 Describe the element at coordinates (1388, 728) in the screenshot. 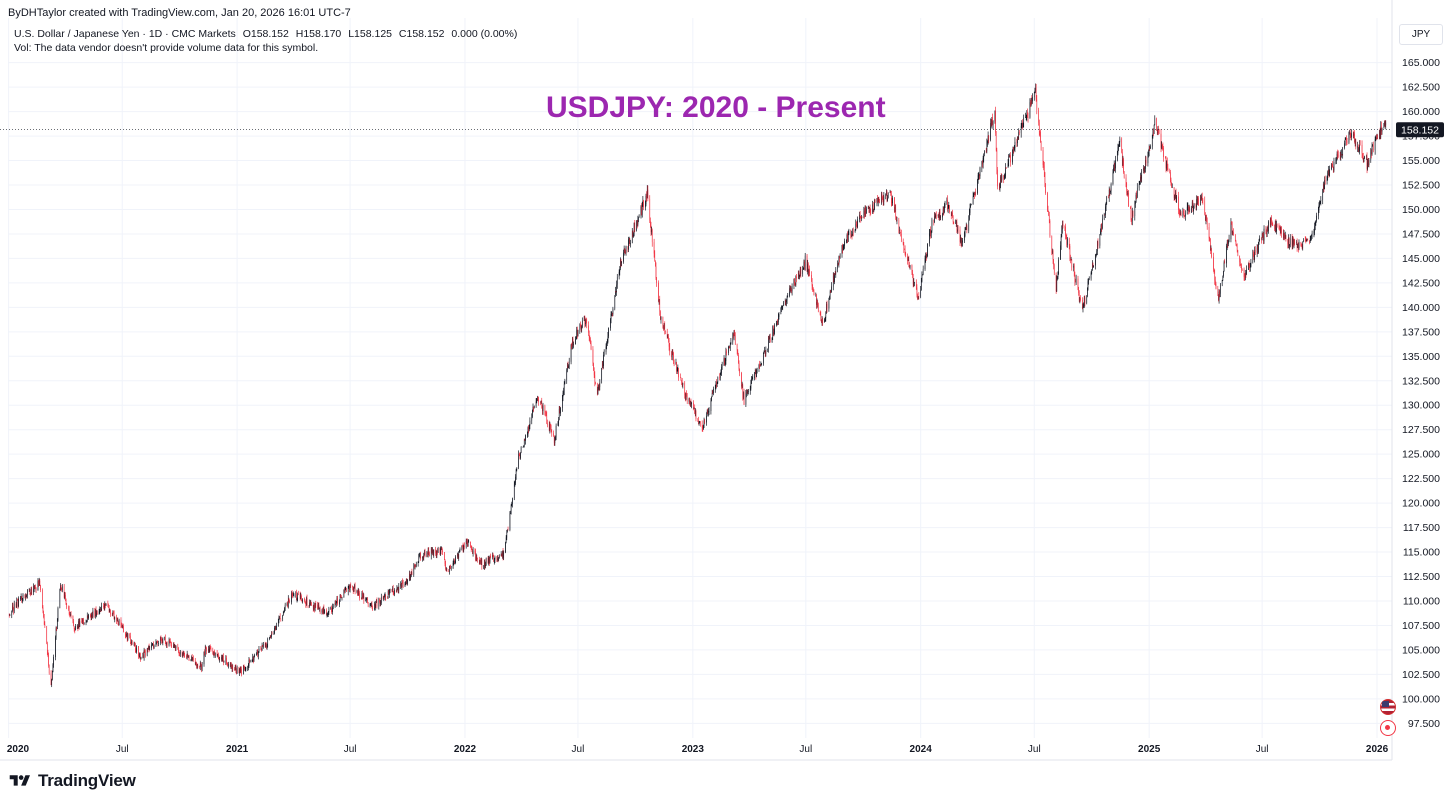

I see `record-icon` at that location.